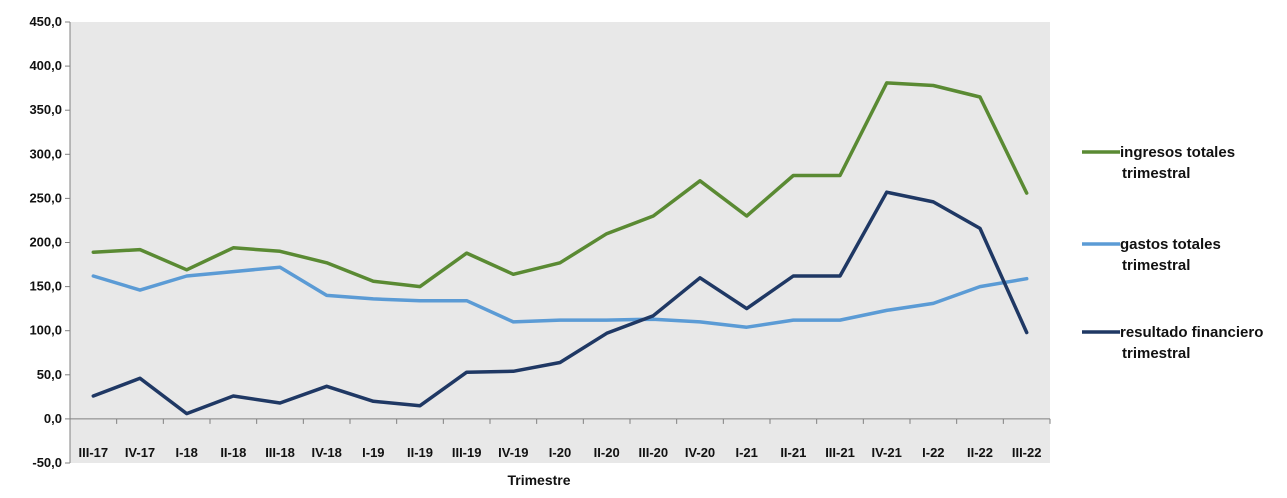 This screenshot has height=498, width=1287. Describe the element at coordinates (373, 452) in the screenshot. I see `x-tick-label: I-19` at that location.